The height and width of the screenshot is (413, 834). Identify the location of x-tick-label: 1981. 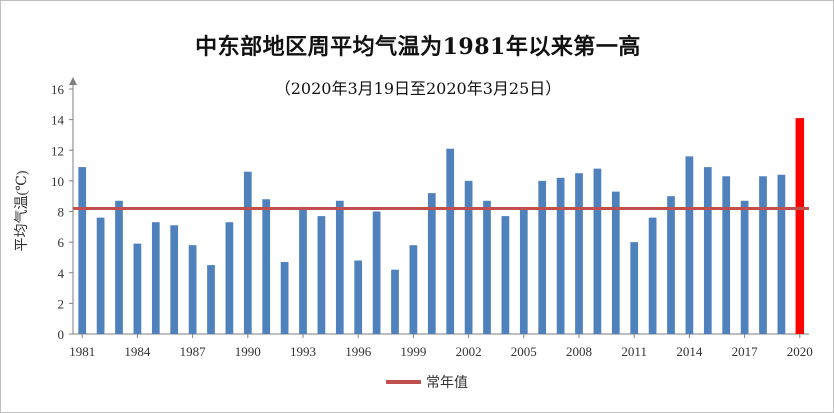
(82, 351).